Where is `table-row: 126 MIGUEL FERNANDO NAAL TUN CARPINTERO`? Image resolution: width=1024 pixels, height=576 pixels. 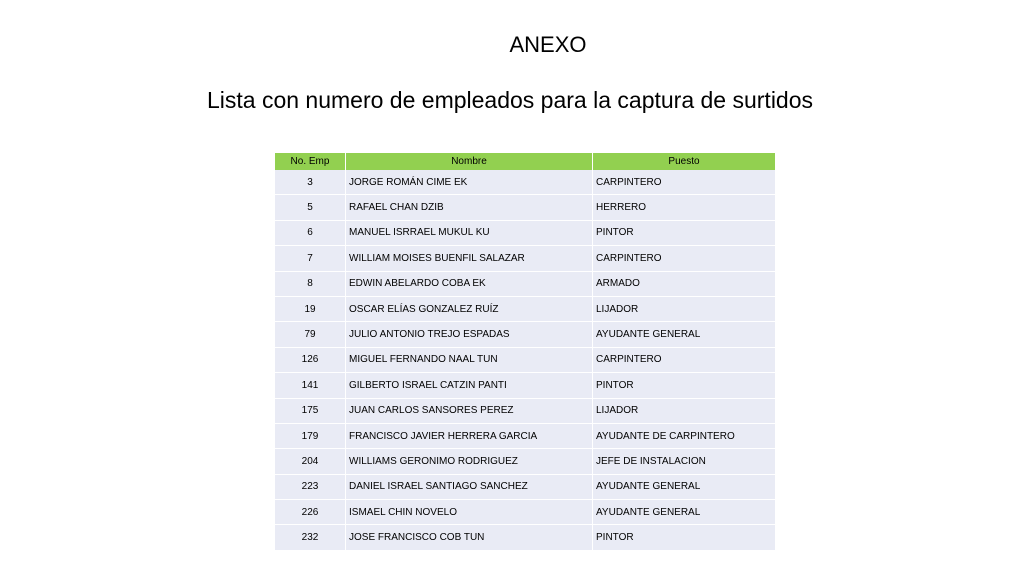
table-row: 126 MIGUEL FERNANDO NAAL TUN CARPINTERO is located at coordinates (525, 360).